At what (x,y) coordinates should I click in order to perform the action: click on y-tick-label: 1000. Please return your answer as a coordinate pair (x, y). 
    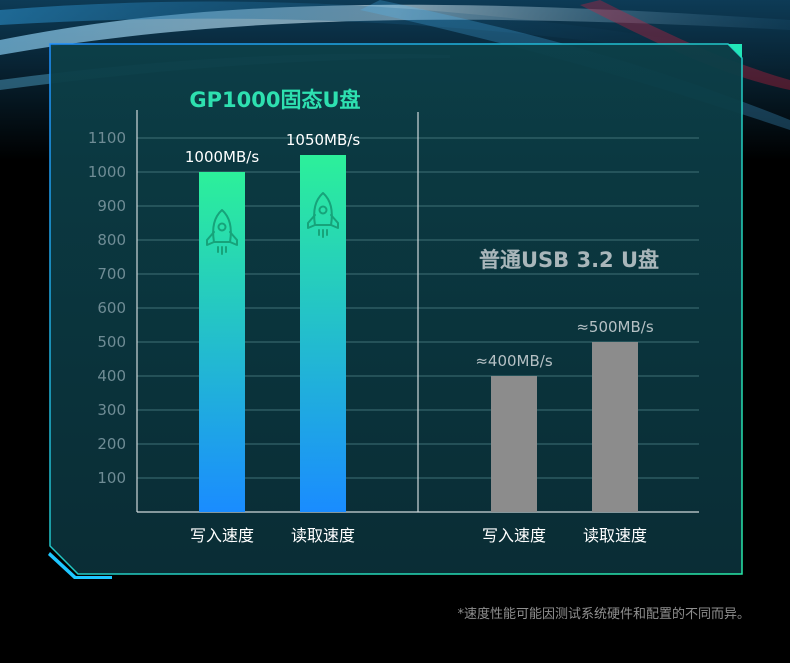
    Looking at the image, I should click on (107, 172).